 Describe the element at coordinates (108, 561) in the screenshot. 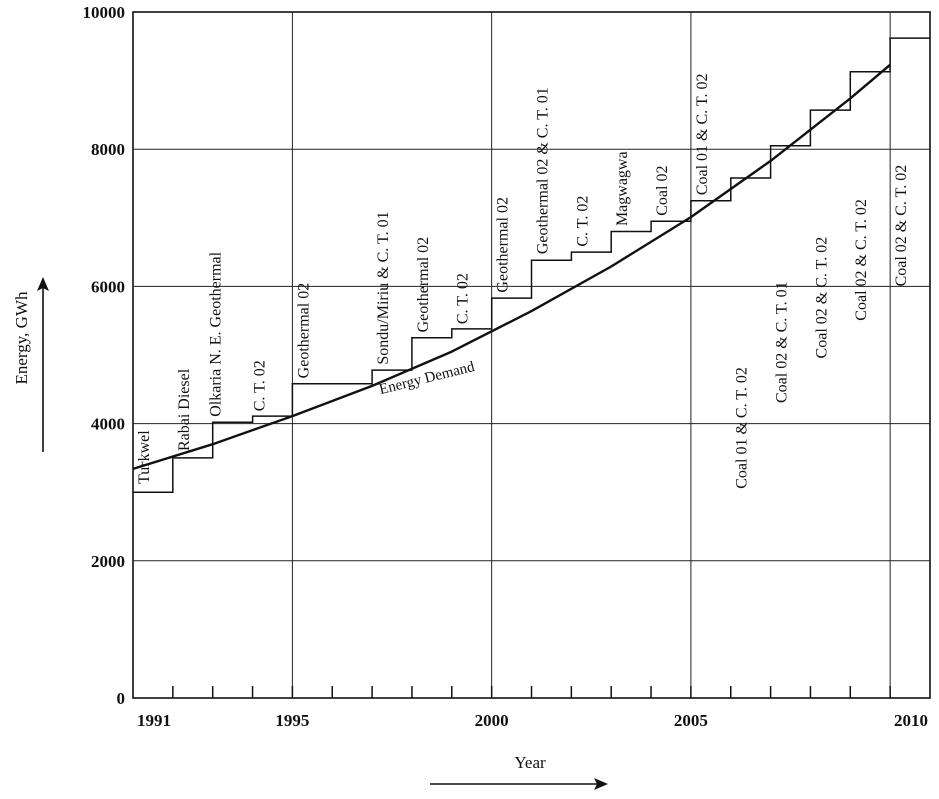

I see `y-tick-label: 2000` at that location.